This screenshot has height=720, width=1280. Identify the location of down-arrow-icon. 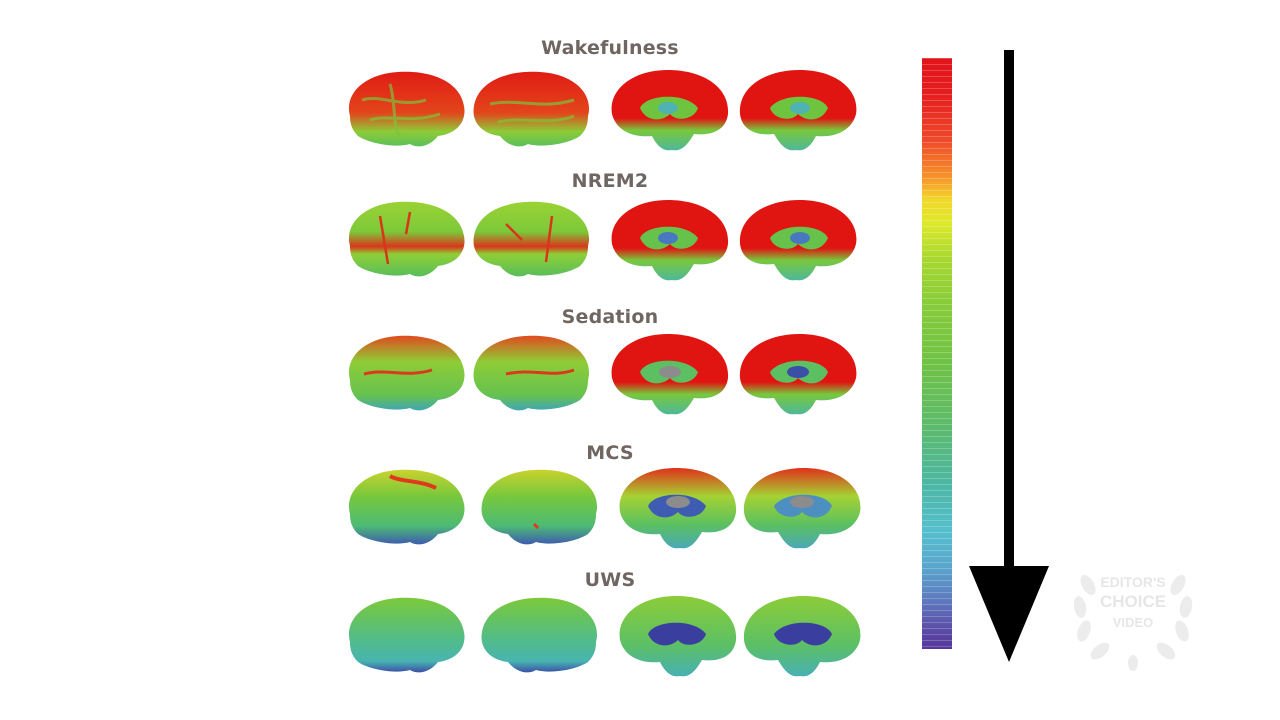
(1009, 356).